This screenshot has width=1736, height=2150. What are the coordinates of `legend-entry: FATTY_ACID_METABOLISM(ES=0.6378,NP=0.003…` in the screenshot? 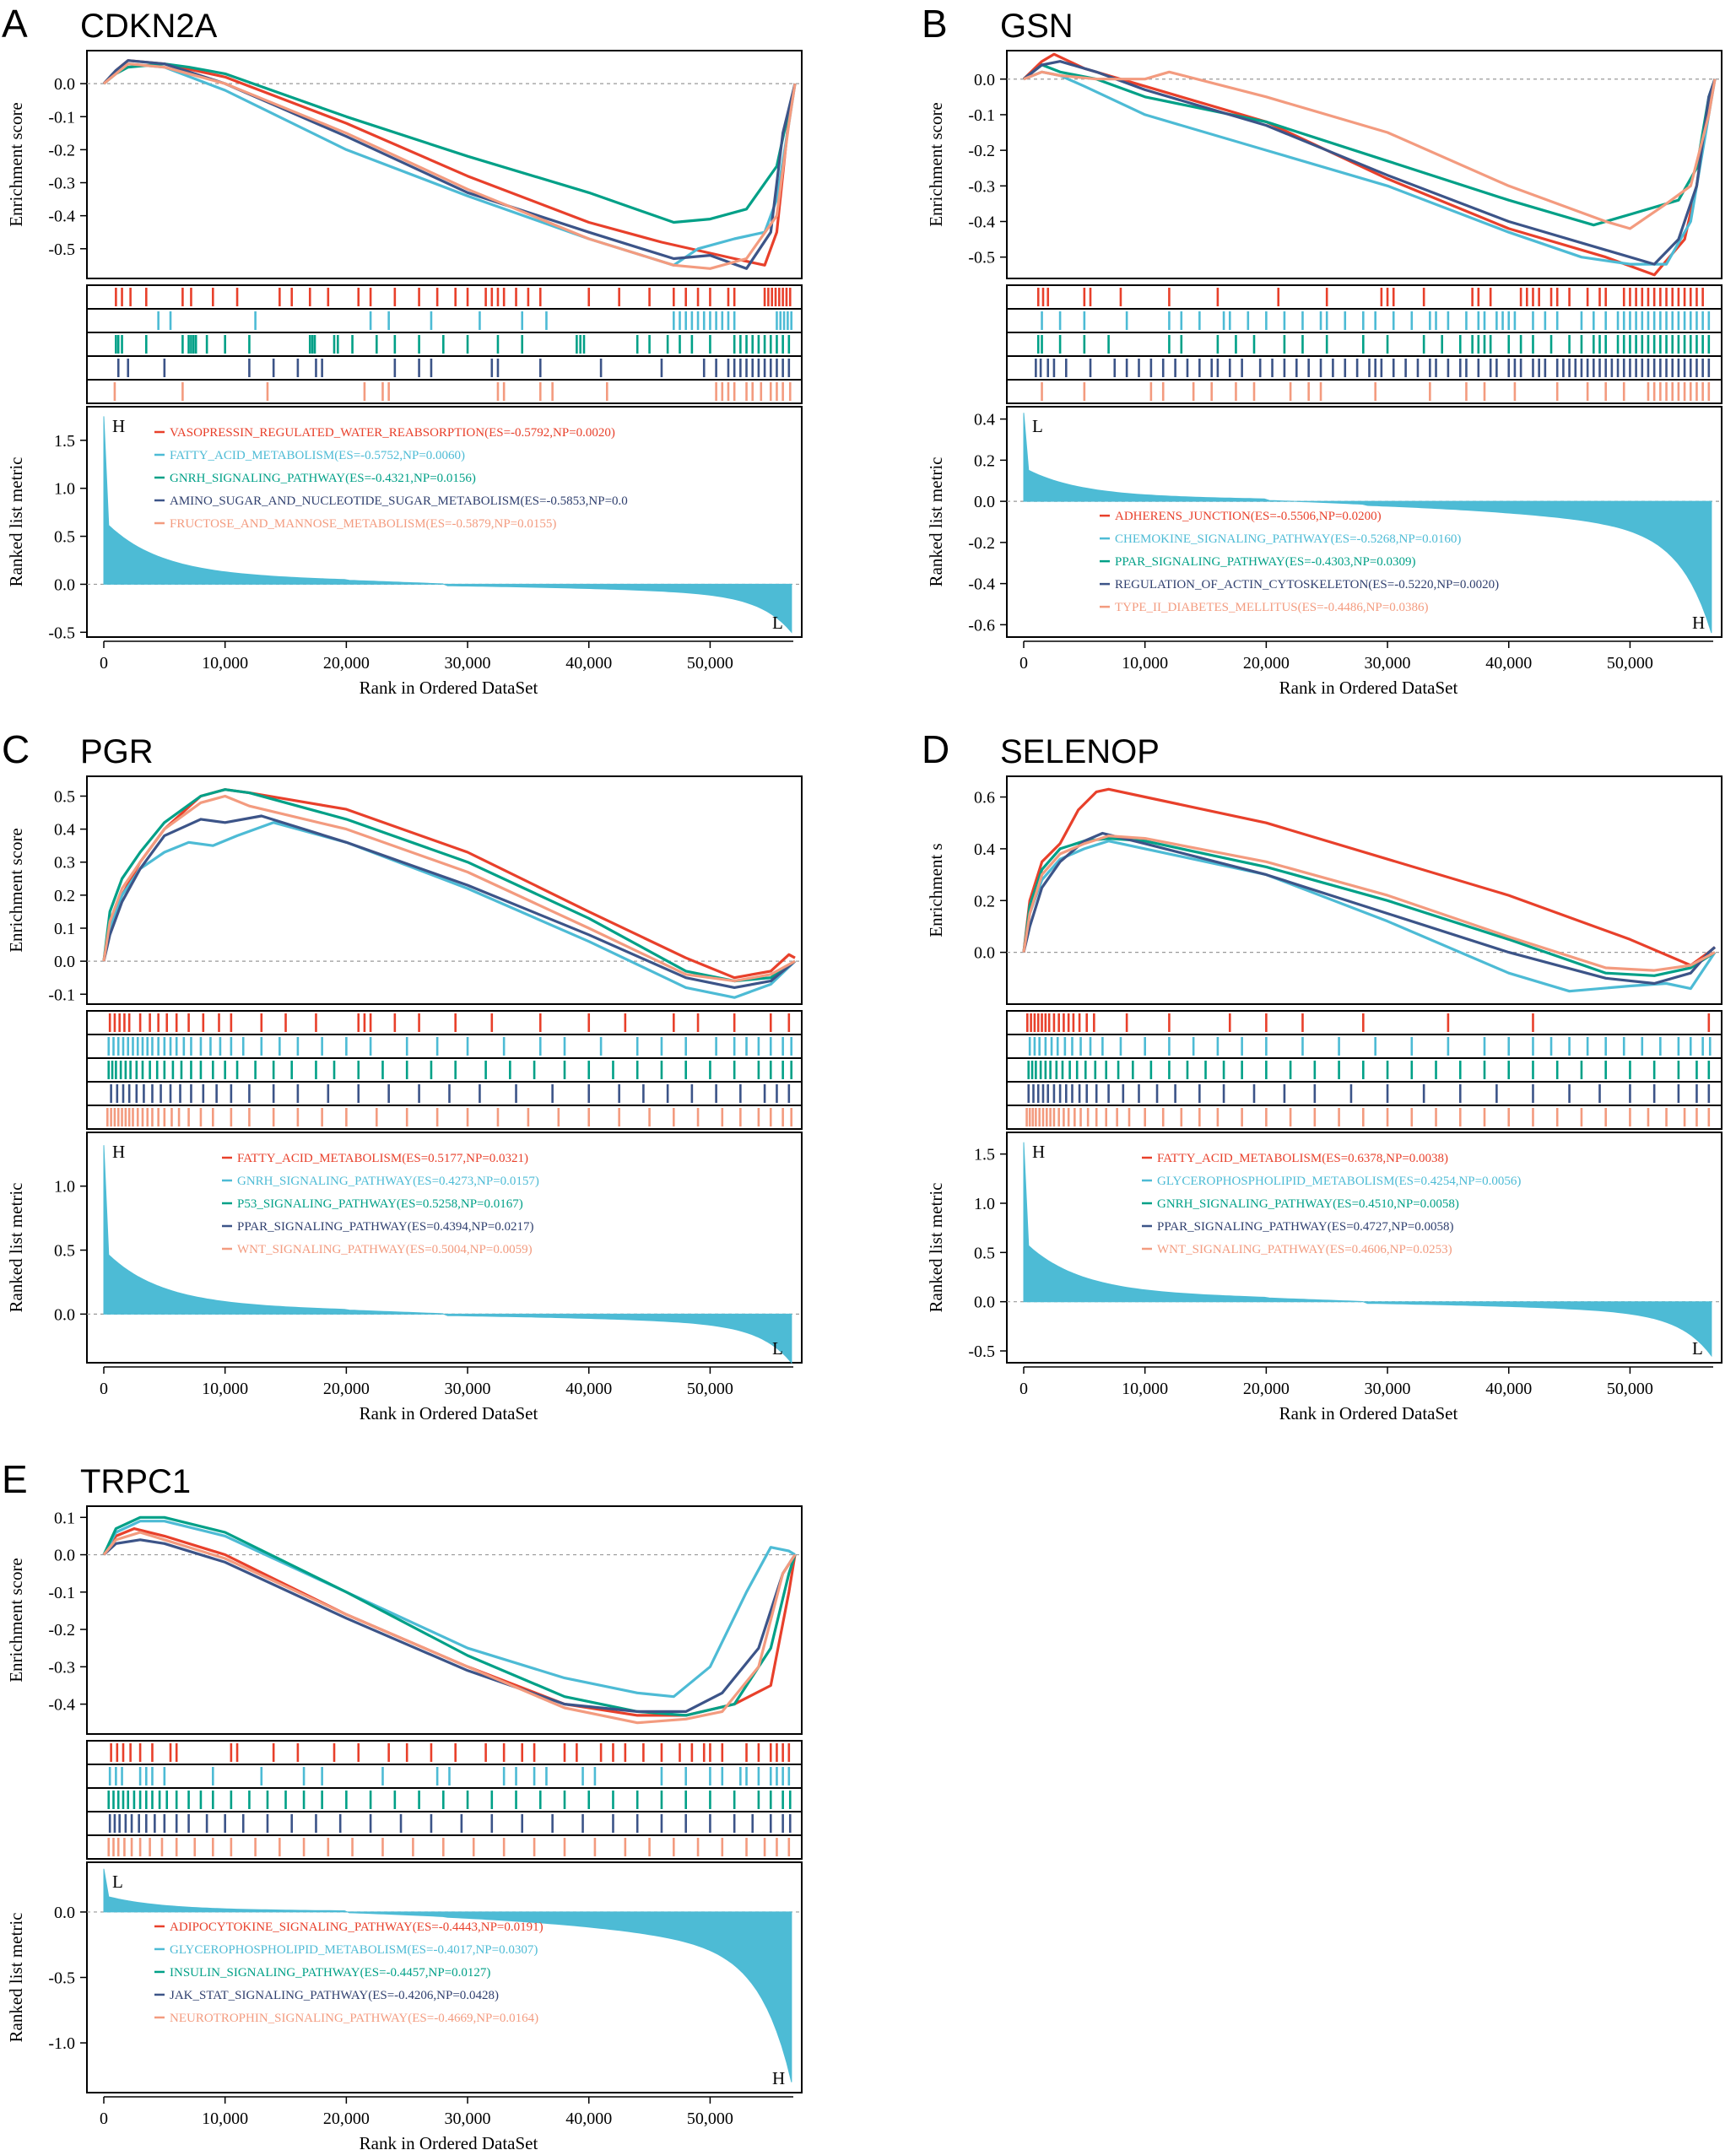 It's located at (1302, 1158).